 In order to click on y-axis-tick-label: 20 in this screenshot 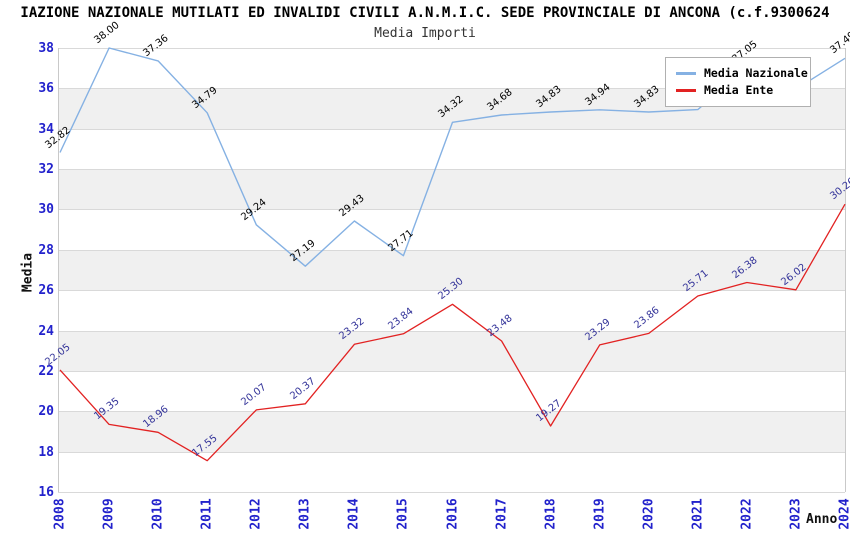, I will do `click(46, 412)`.